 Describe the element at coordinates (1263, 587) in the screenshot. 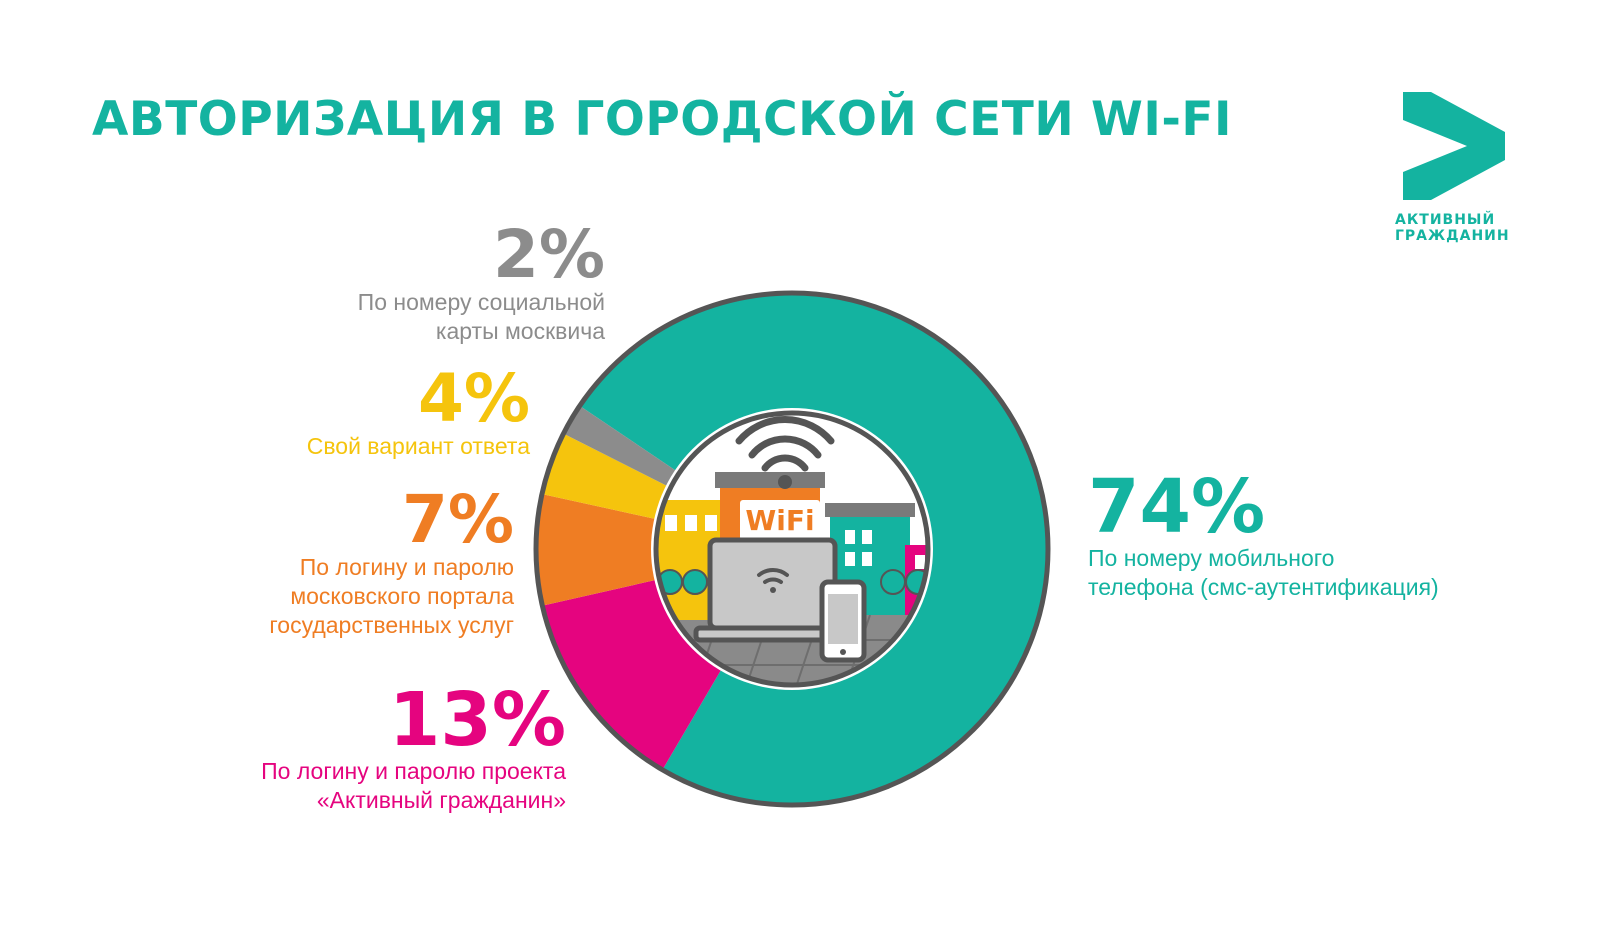

I see `desc-line: телефона (смс-аутентификация)` at that location.